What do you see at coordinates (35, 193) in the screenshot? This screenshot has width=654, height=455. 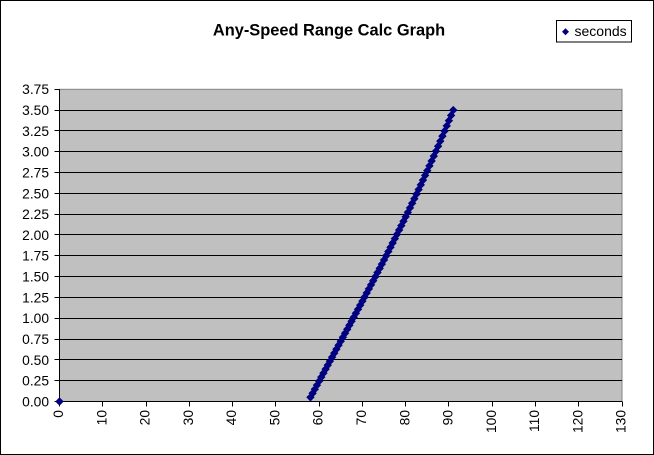 I see `svg-text: 2.50` at bounding box center [35, 193].